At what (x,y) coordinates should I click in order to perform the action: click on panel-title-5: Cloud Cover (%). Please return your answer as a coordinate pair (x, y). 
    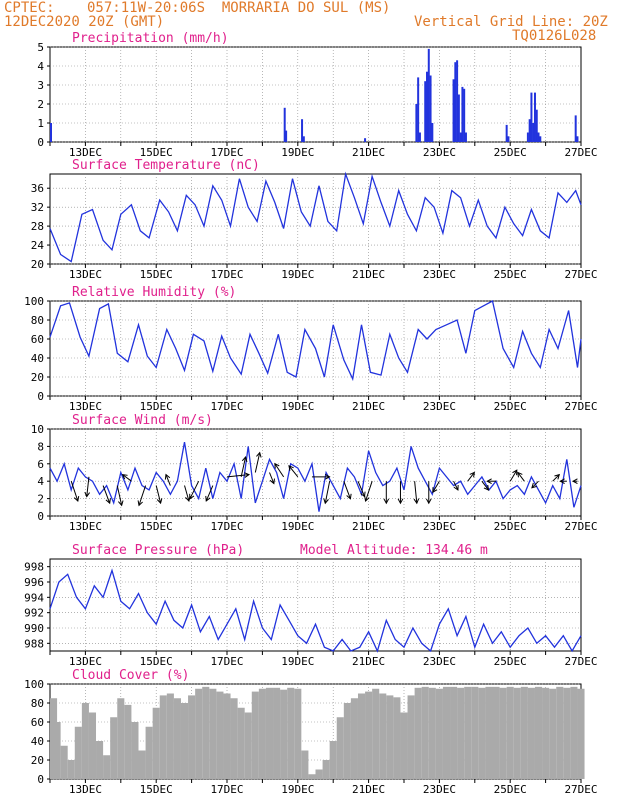
    Looking at the image, I should click on (130, 675).